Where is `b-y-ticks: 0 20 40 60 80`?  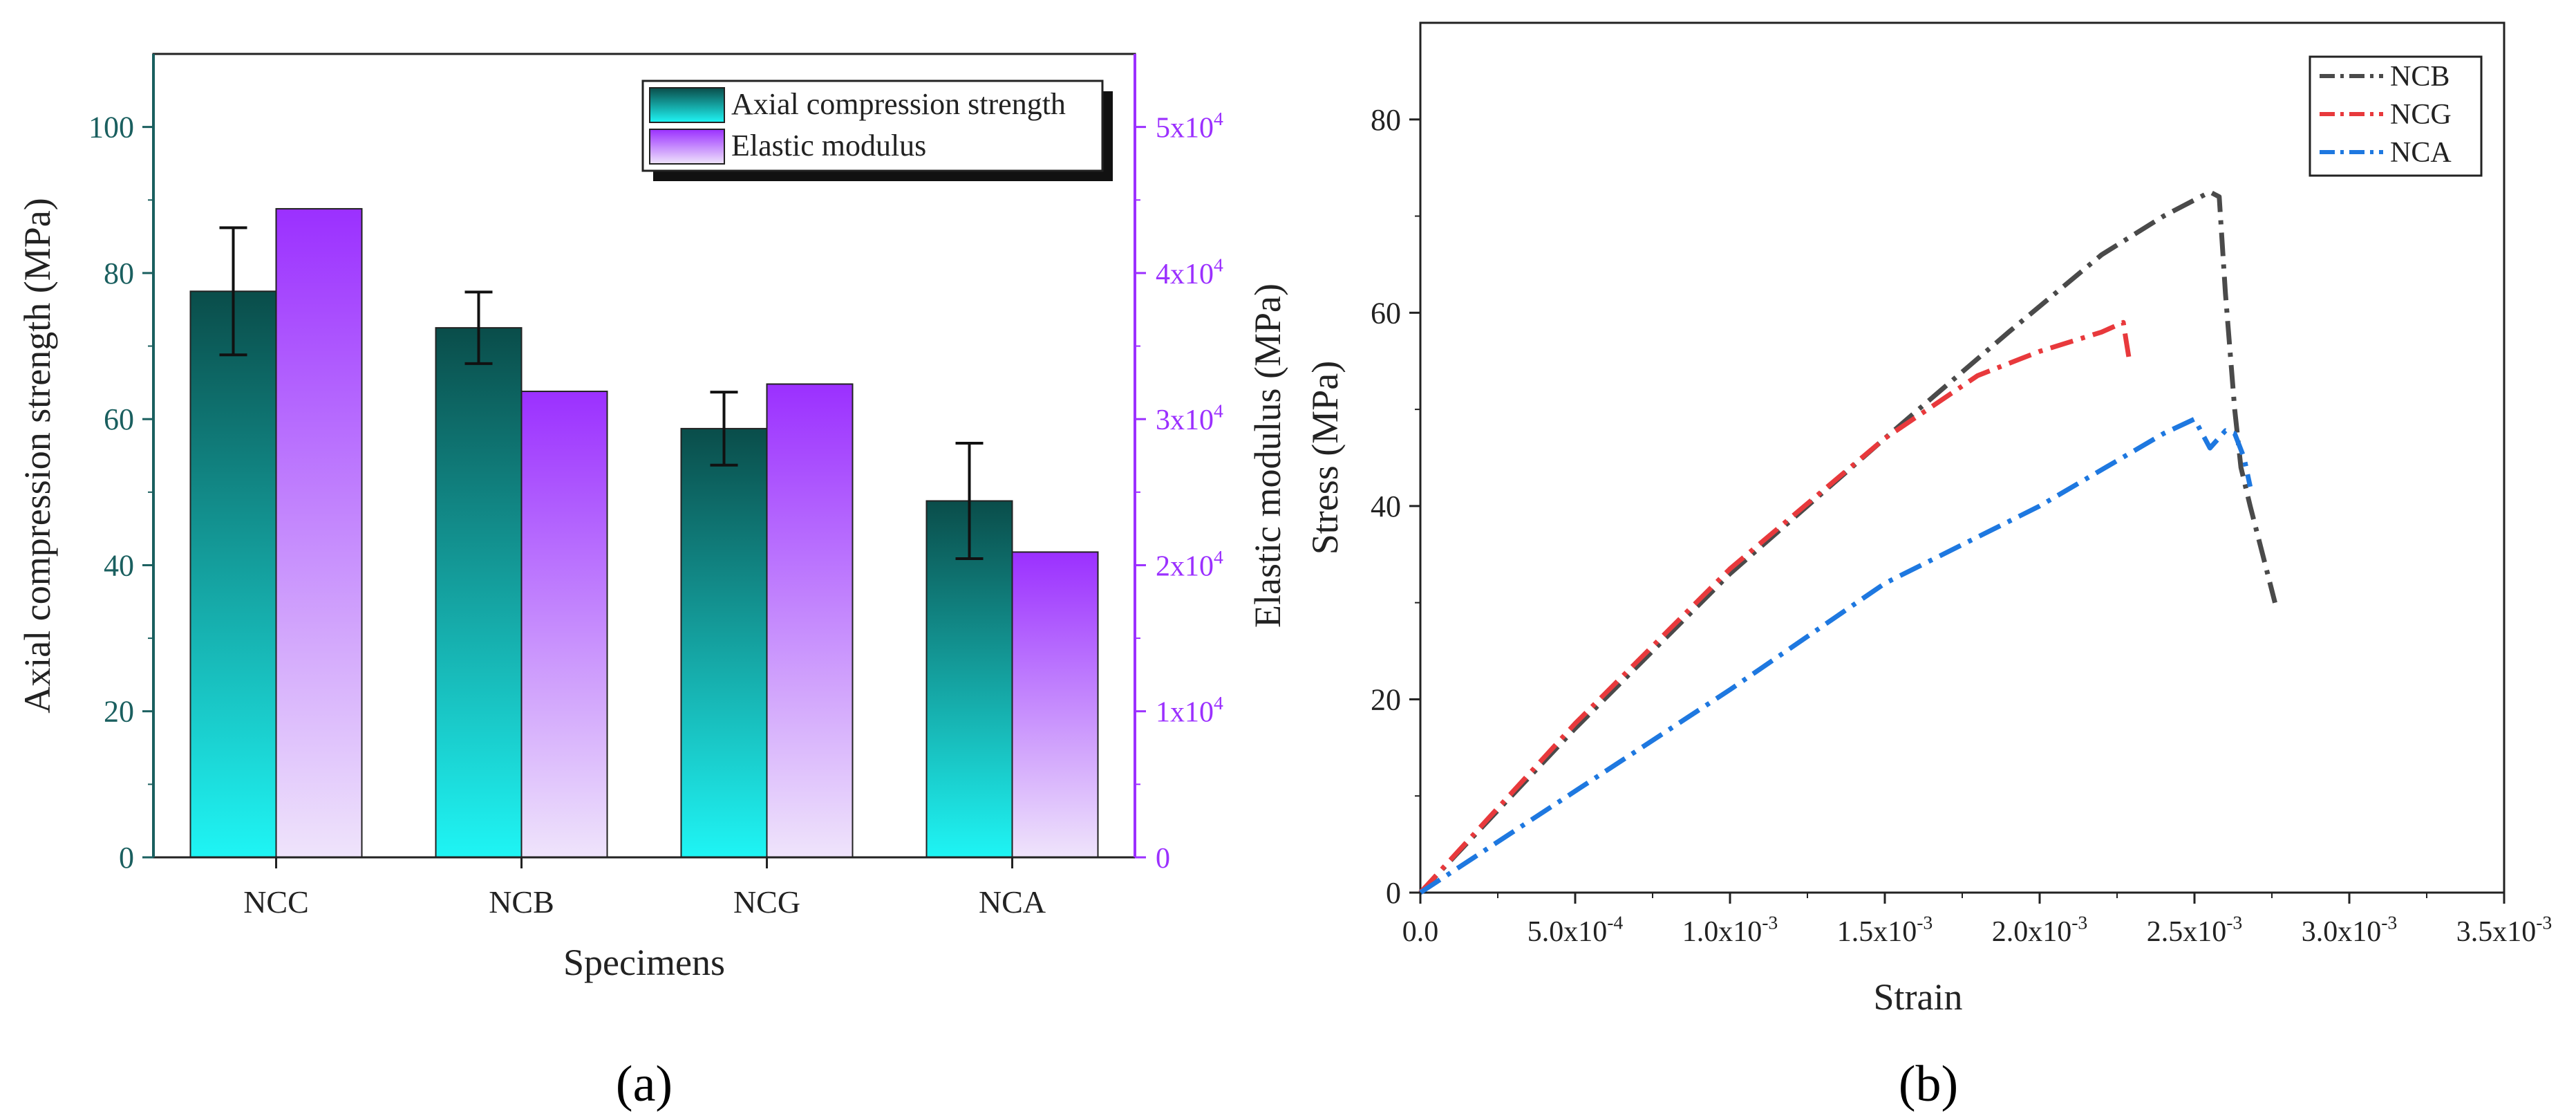
b-y-ticks: 0 20 40 60 80 is located at coordinates (1395, 506).